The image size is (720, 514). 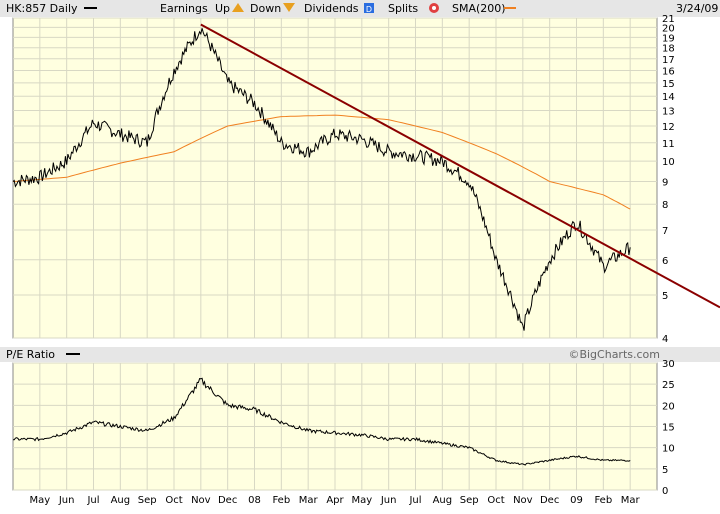 What do you see at coordinates (668, 144) in the screenshot?
I see `price-y-tick-label: 11` at bounding box center [668, 144].